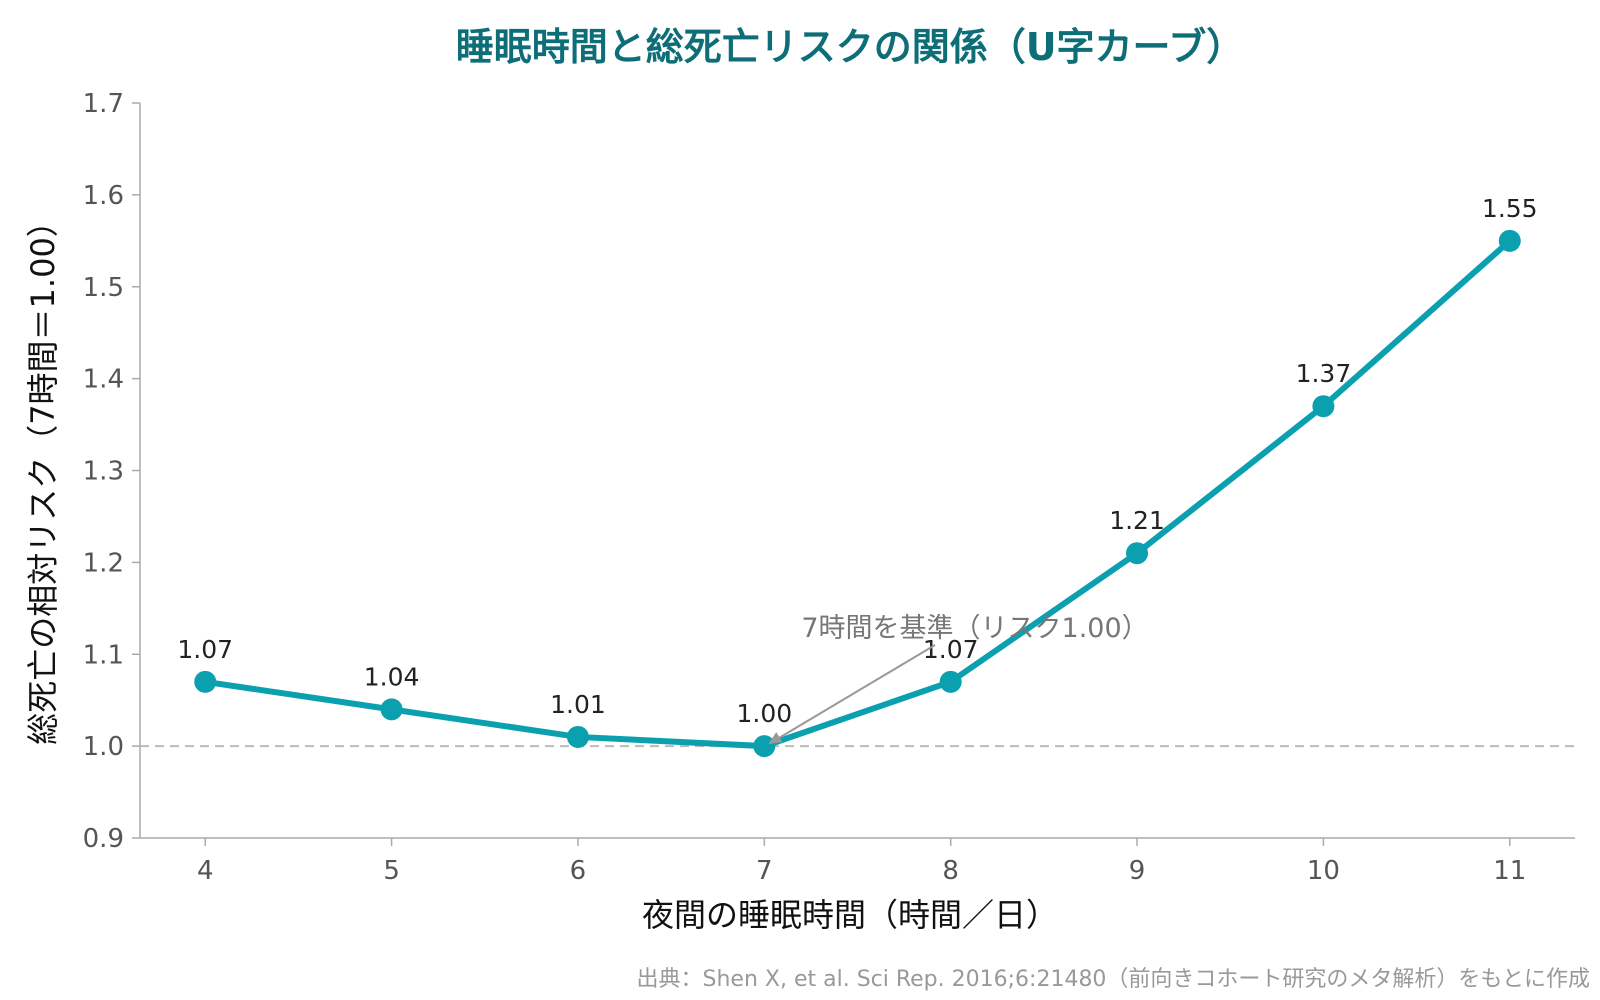 The image size is (1600, 1000). What do you see at coordinates (764, 713) in the screenshot?
I see `data-label: 1.00` at bounding box center [764, 713].